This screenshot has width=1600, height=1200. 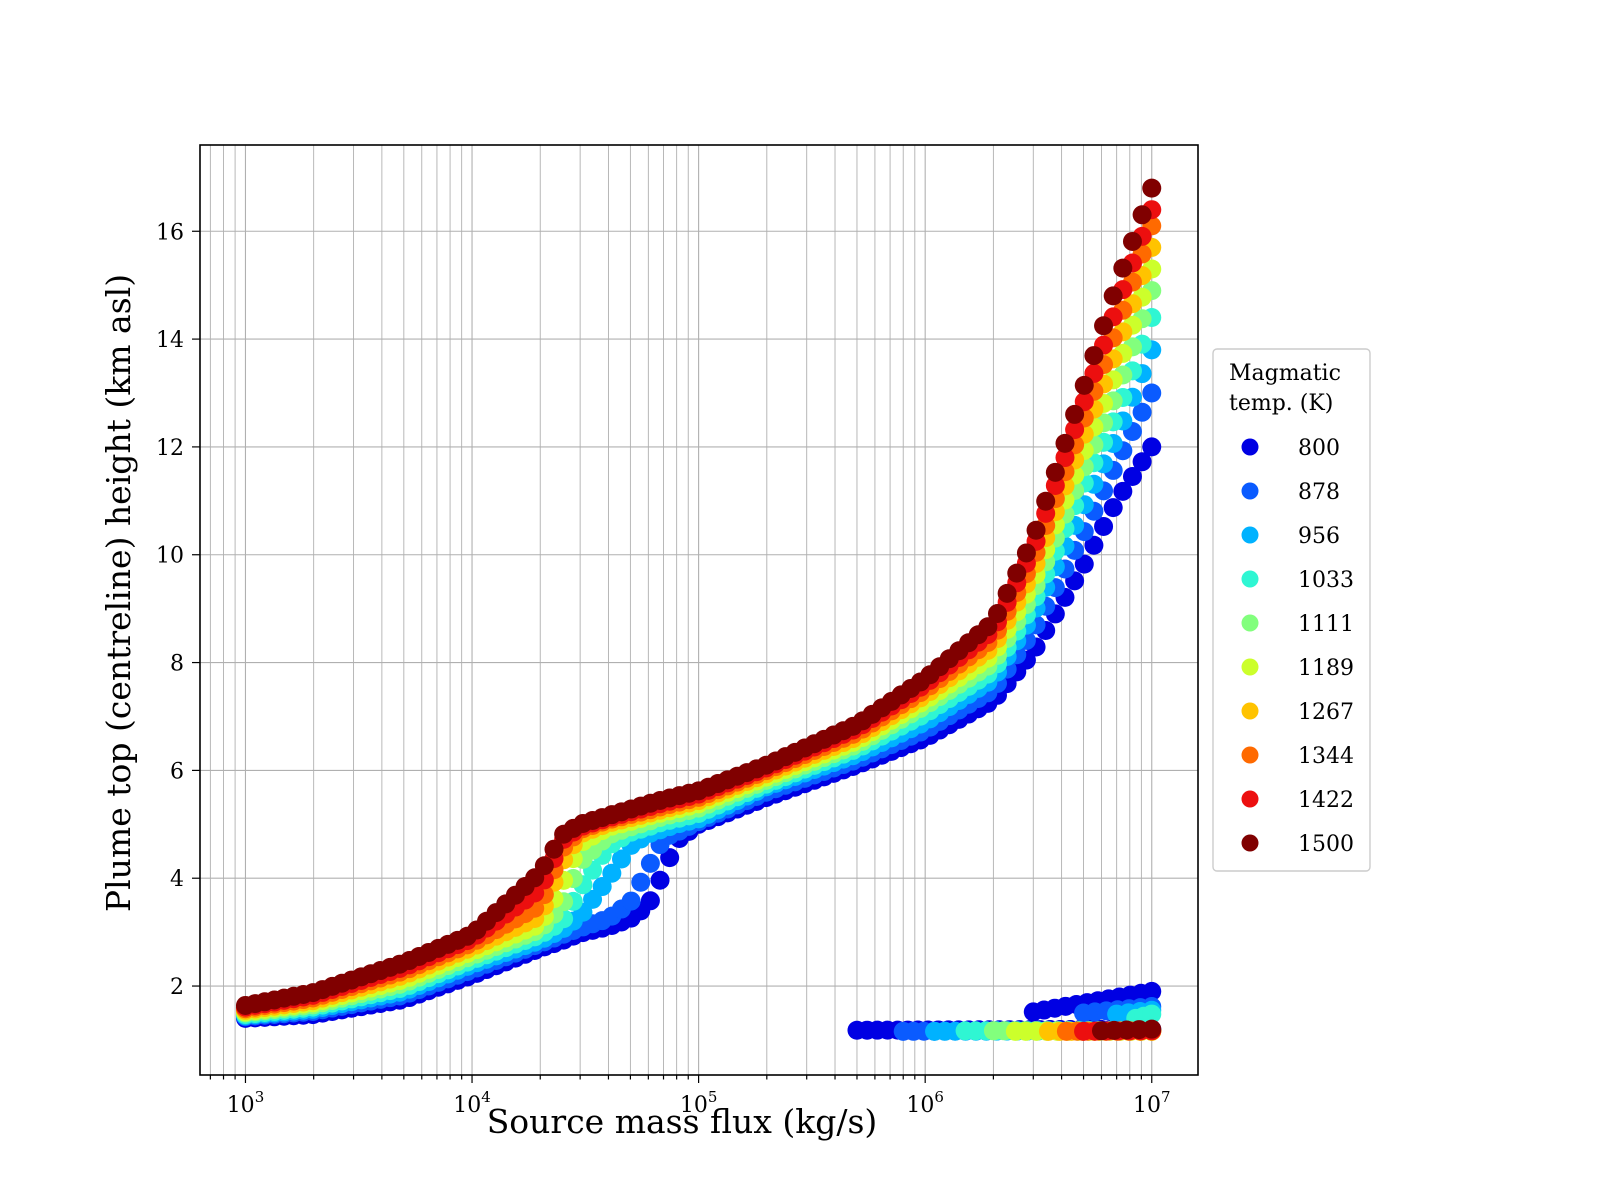 What do you see at coordinates (1326, 668) in the screenshot?
I see `legend-label: 1189` at bounding box center [1326, 668].